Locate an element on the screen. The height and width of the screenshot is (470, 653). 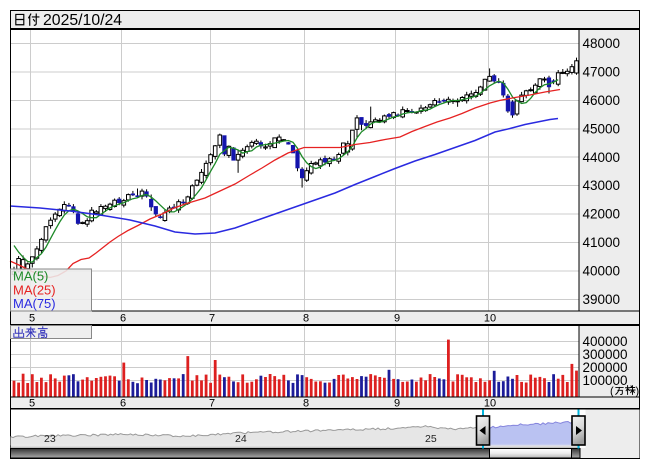
svg-text: 23 is located at coordinates (50, 439).